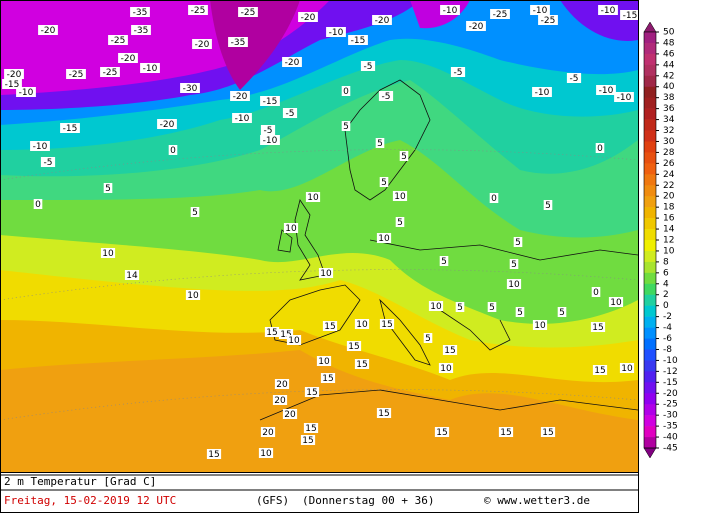 The height and width of the screenshot is (513, 704). Describe the element at coordinates (669, 33) in the screenshot. I see `scale-label: 50` at that location.